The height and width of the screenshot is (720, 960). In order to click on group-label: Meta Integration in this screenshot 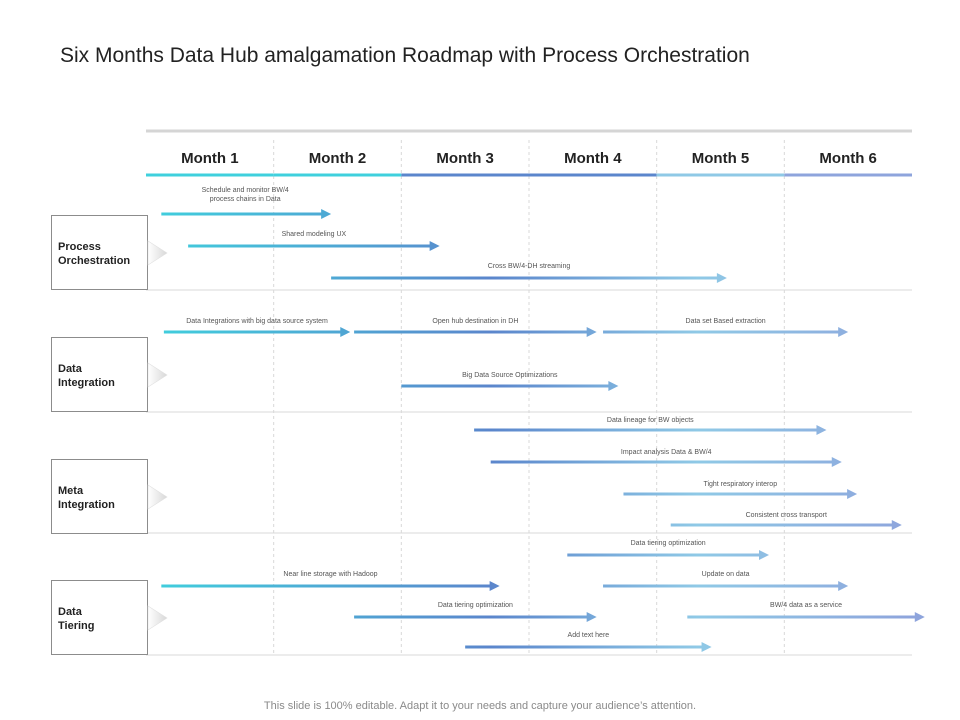, I will do `click(86, 498)`.